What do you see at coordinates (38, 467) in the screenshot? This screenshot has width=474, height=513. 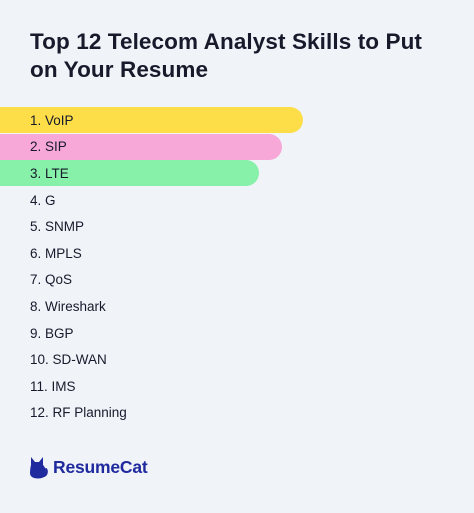 I see `cat-icon` at bounding box center [38, 467].